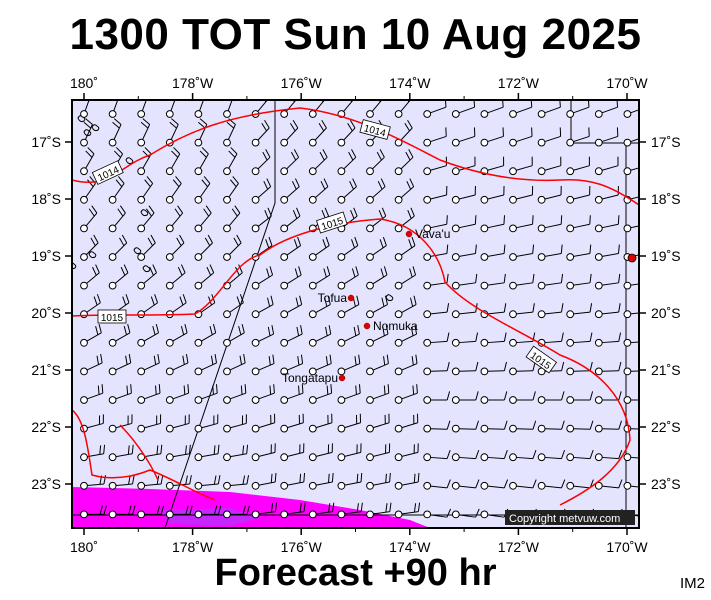 This screenshot has height=600, width=711. I want to click on place-label: Vava'u, so click(432, 234).